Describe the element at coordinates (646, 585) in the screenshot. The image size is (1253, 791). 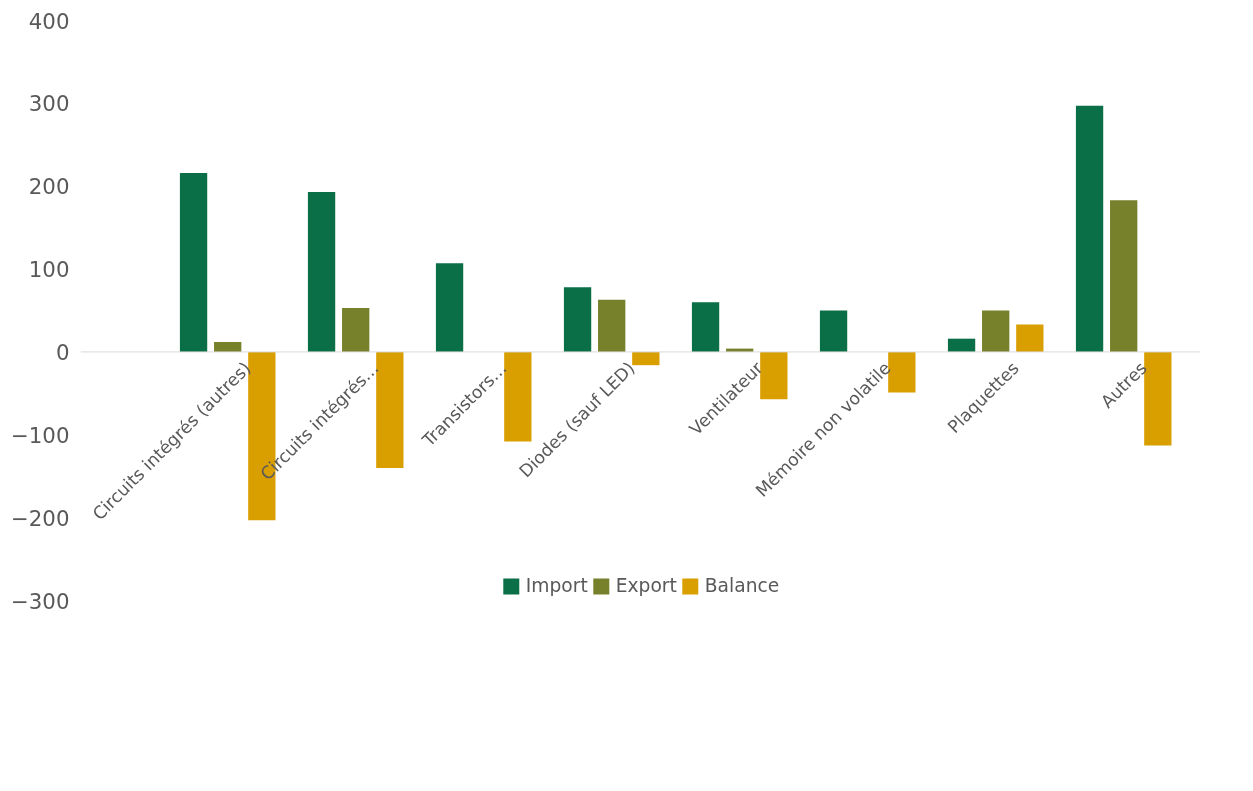
I see `legend-label: Export` at that location.